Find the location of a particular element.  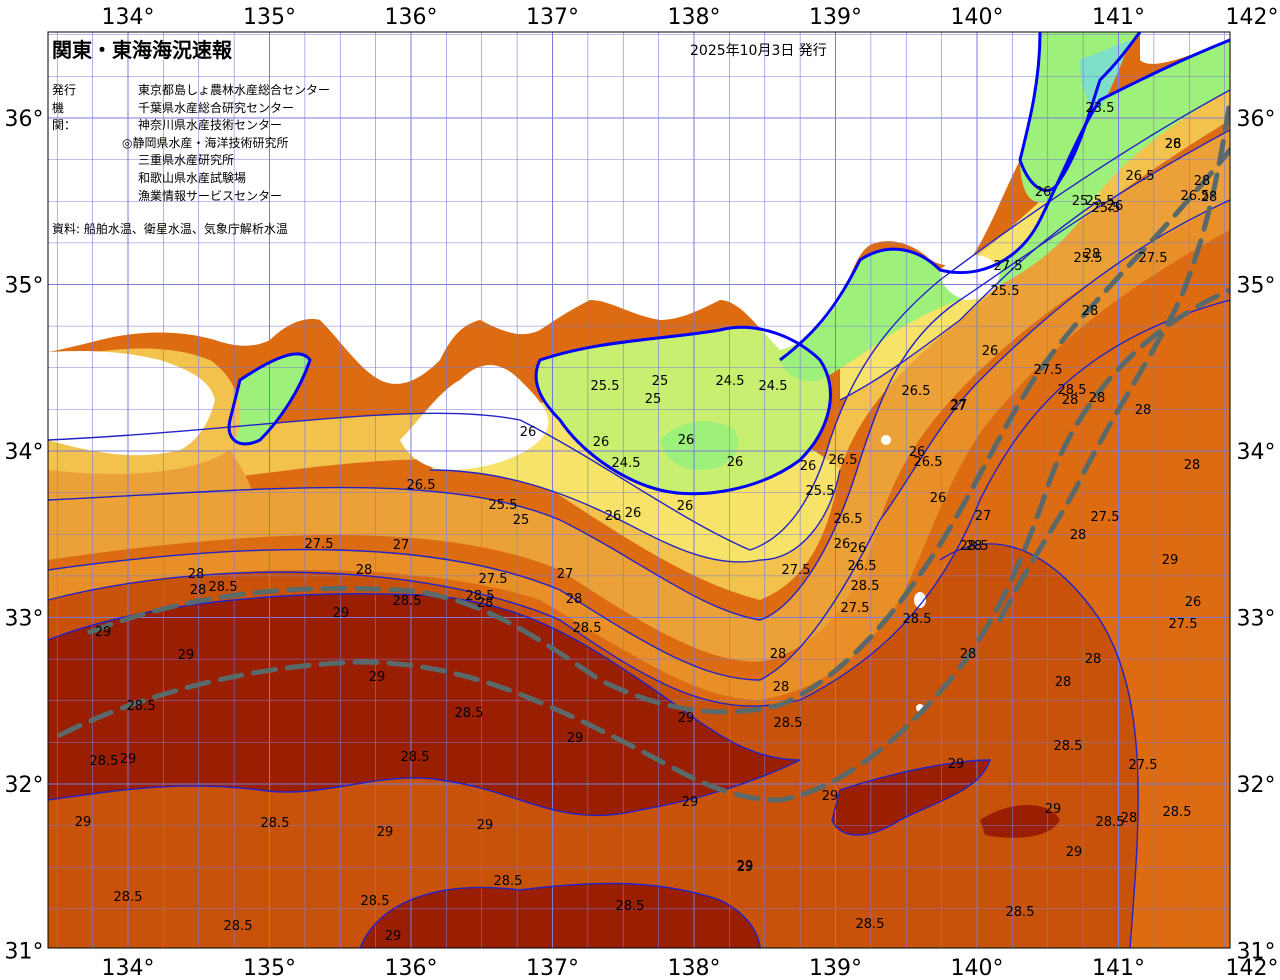

island-hachijo is located at coordinates (886, 440).